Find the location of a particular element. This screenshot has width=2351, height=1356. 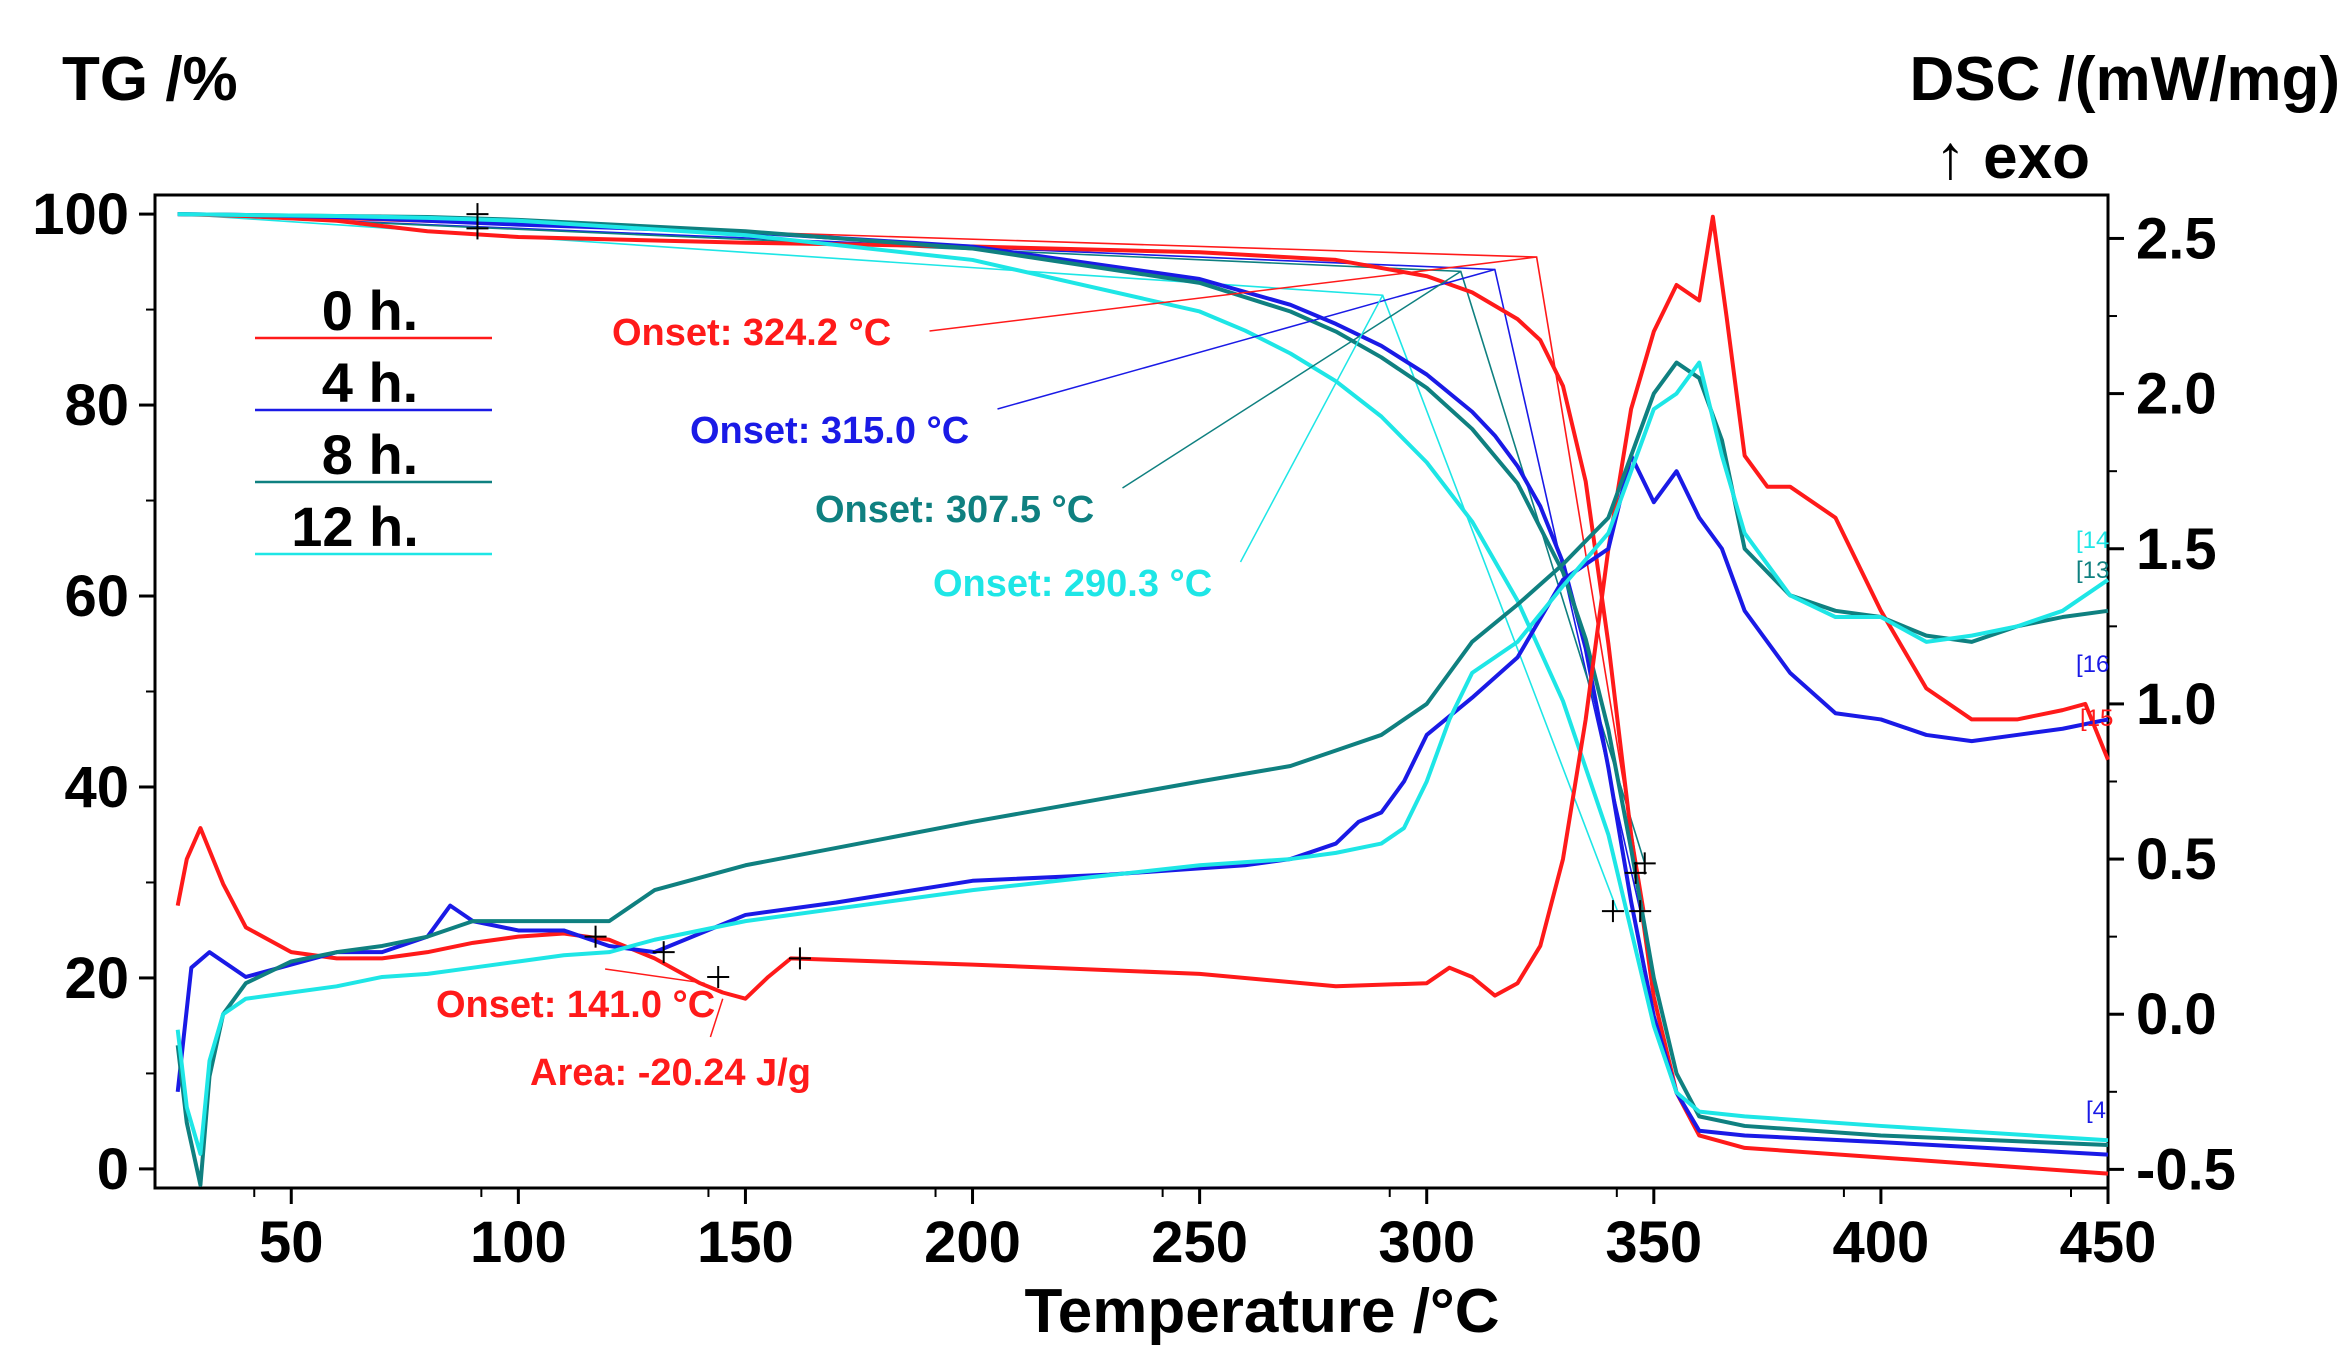

legend-label-12h: 12 h. is located at coordinates (355, 526).